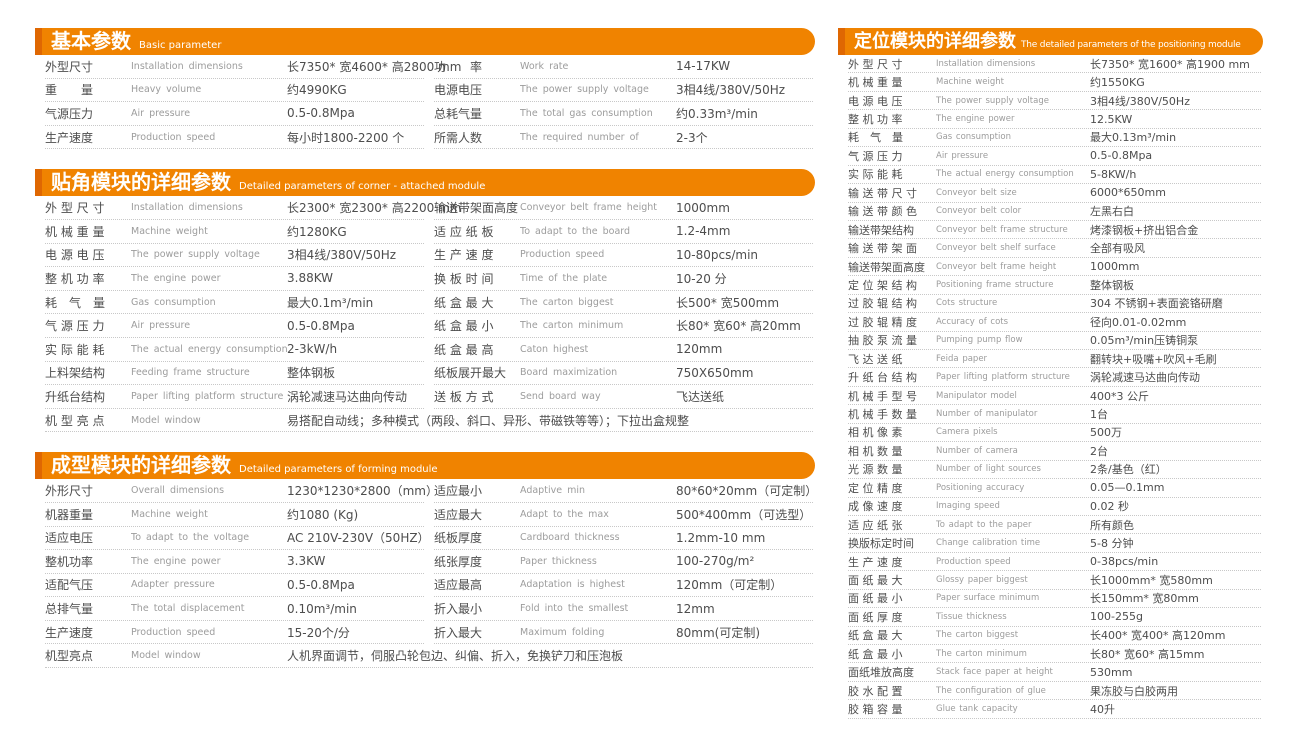 The image size is (1295, 752). What do you see at coordinates (1054, 654) in the screenshot?
I see `spec-row: 纸 盒 最 小 The carton minimum 长80* 宽60* 高15mm` at bounding box center [1054, 654].